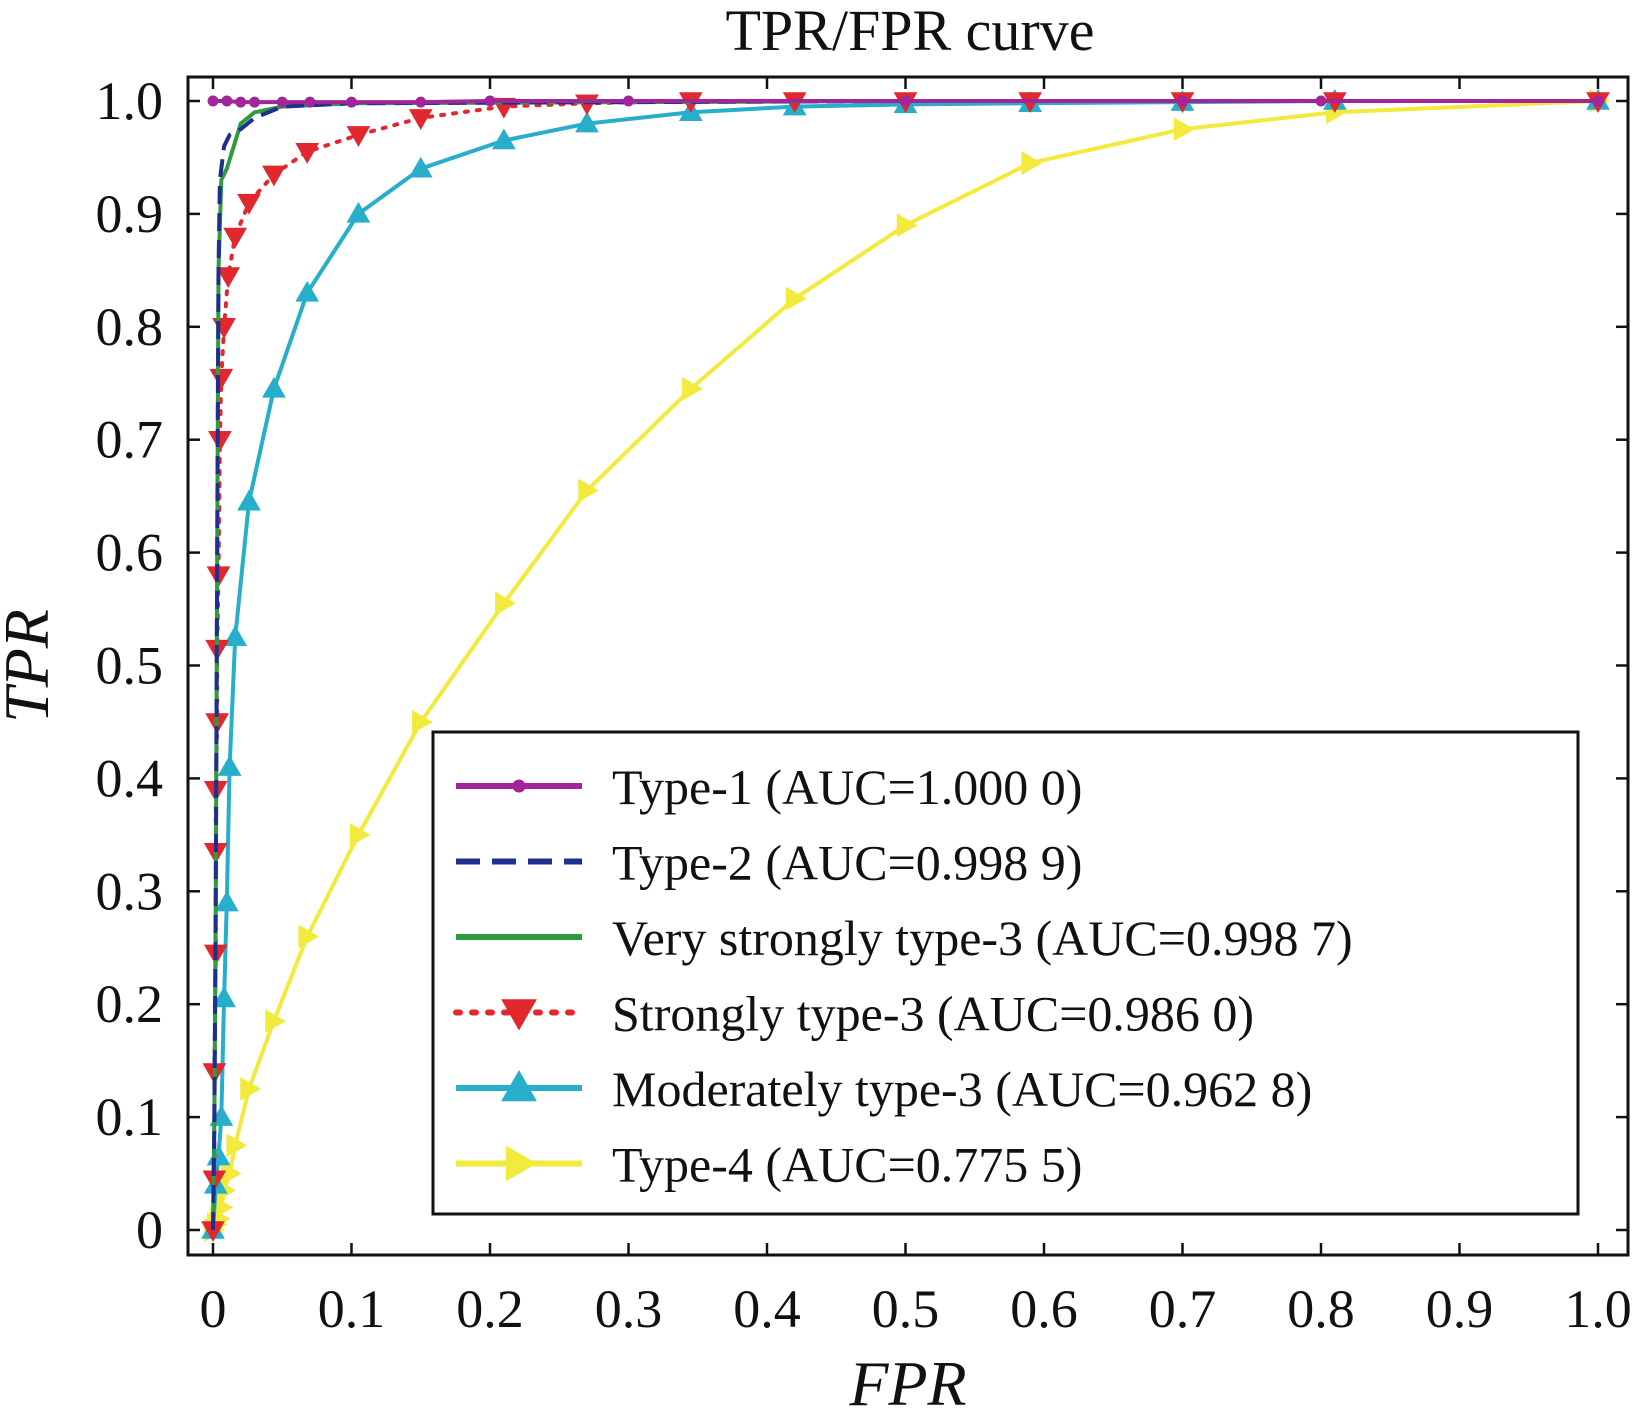 The image size is (1640, 1413). What do you see at coordinates (629, 1309) in the screenshot?
I see `x-tick-label: 0.3` at bounding box center [629, 1309].